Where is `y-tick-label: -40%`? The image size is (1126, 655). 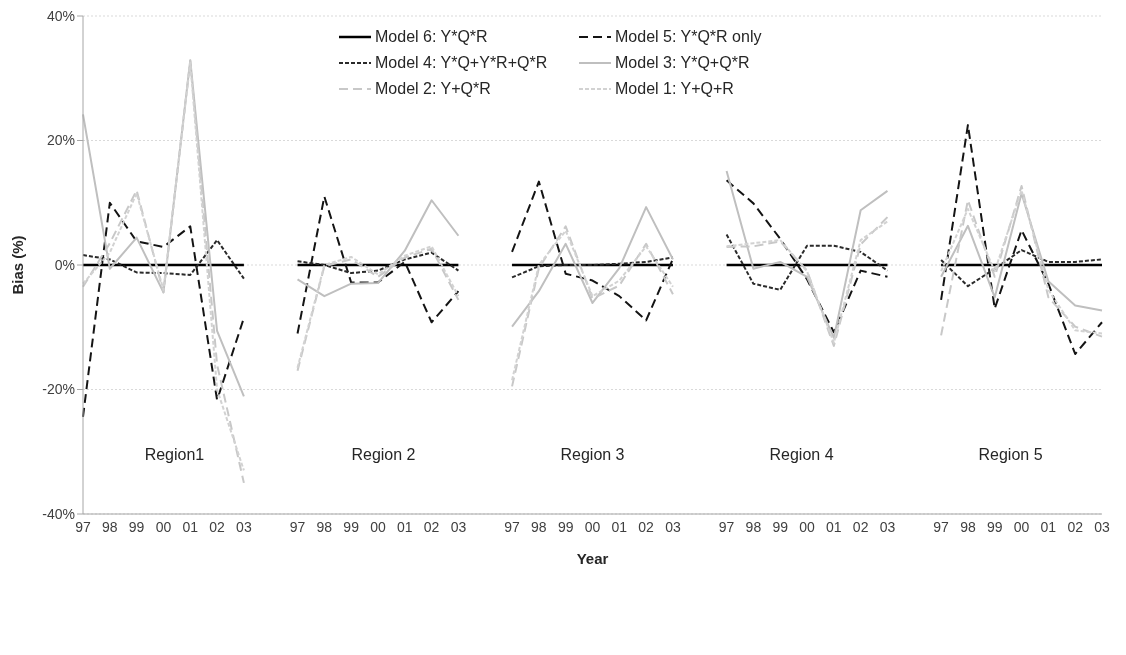 y-tick-label: -40% is located at coordinates (58, 513).